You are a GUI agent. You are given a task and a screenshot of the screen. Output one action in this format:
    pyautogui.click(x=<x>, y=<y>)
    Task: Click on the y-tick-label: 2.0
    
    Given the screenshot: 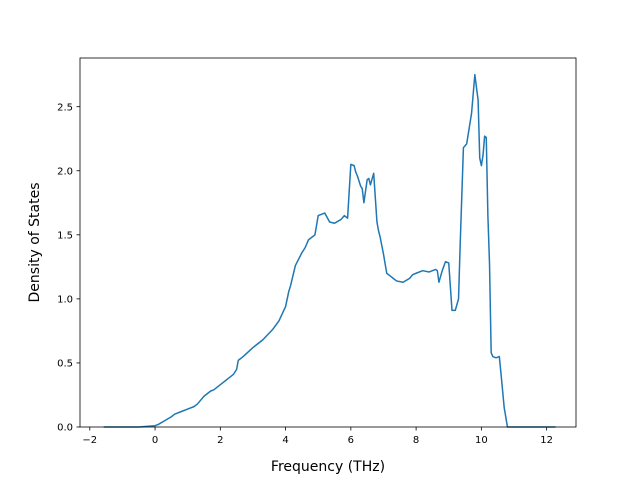 What is the action you would take?
    pyautogui.click(x=65, y=171)
    